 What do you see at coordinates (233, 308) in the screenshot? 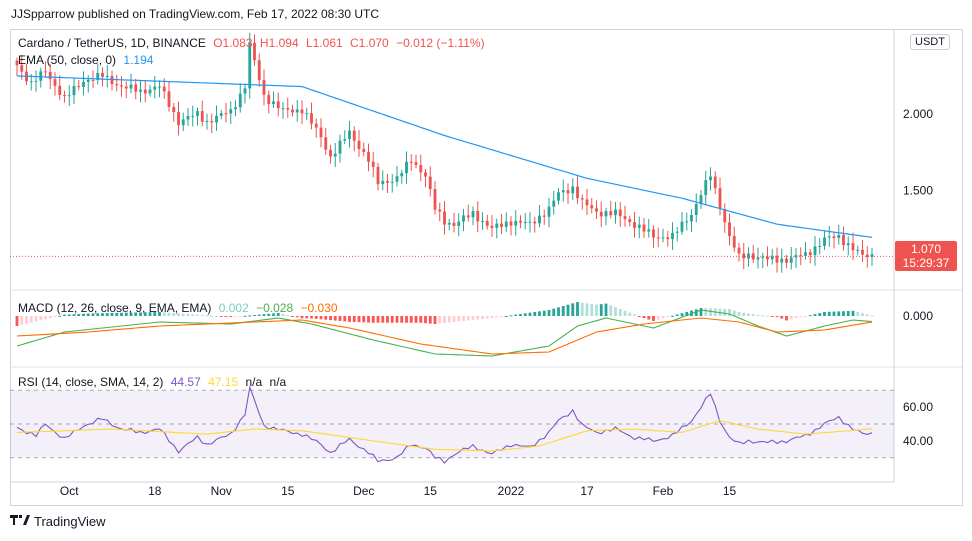
I see `macd-hist-value: 0.002` at bounding box center [233, 308].